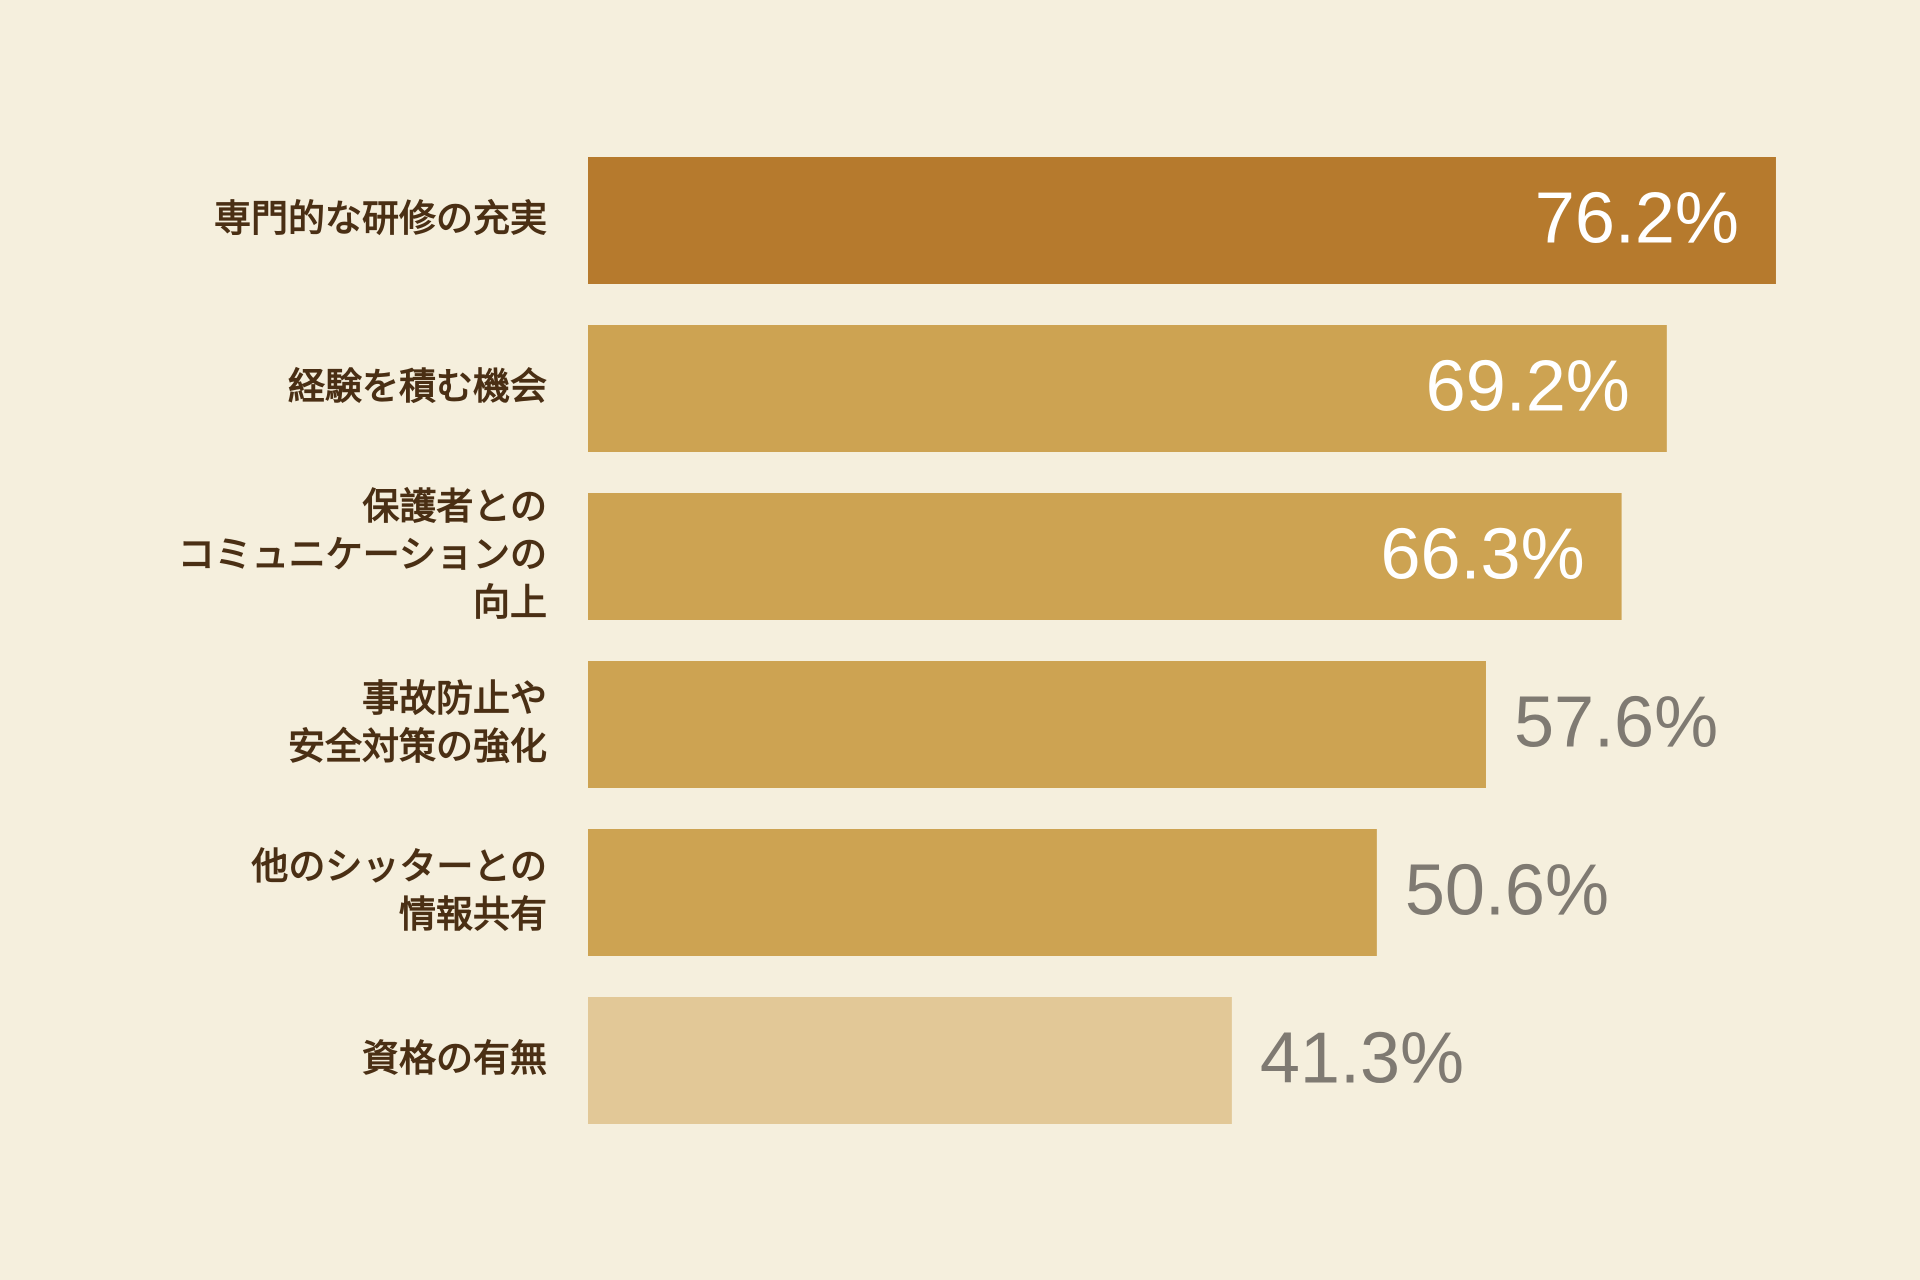 This screenshot has width=1920, height=1280. I want to click on value-label: 50.6%, so click(1507, 891).